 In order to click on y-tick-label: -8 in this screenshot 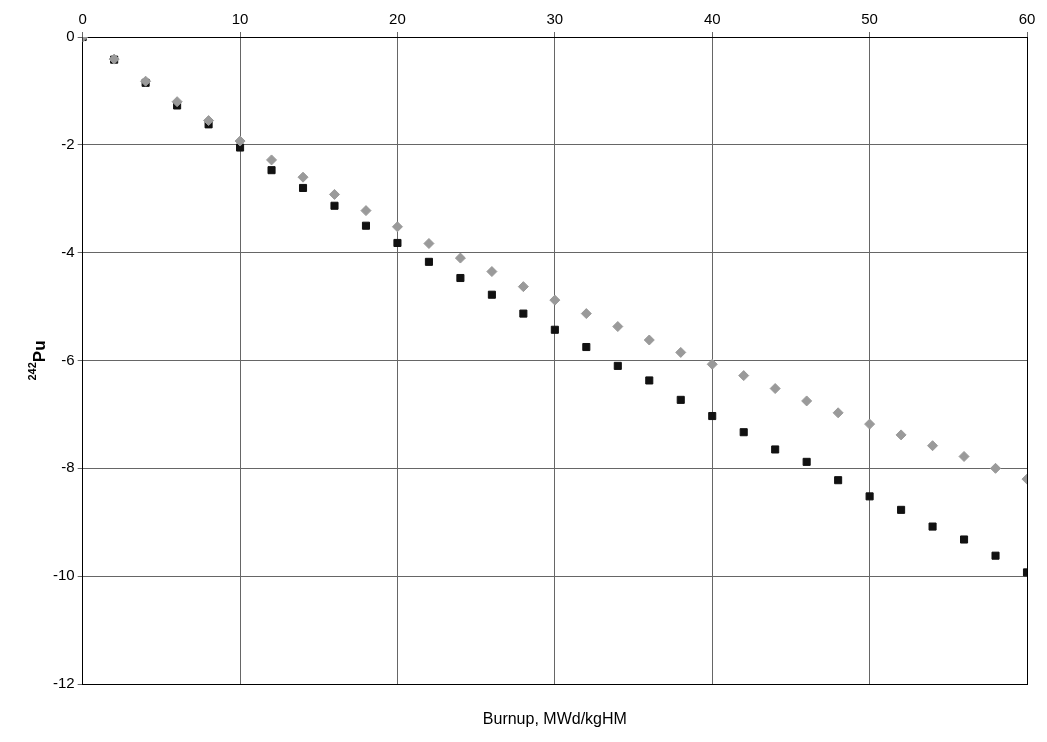, I will do `click(68, 467)`.